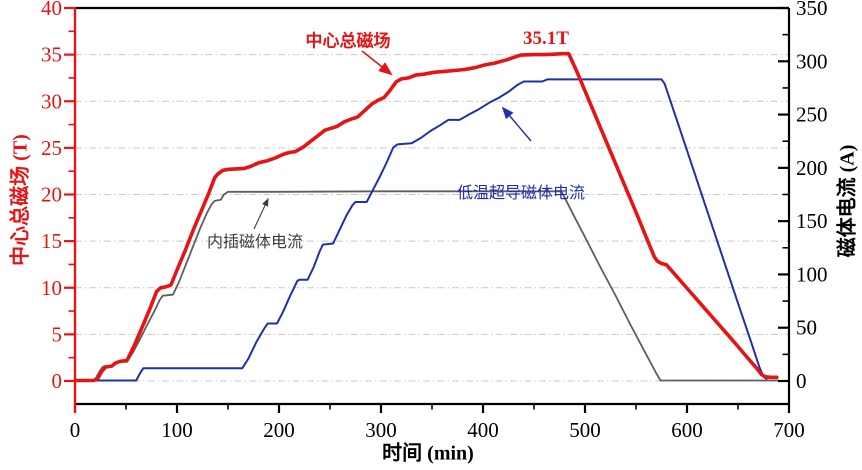 The width and height of the screenshot is (862, 470). What do you see at coordinates (585, 430) in the screenshot?
I see `bottom-tick-label: 500` at bounding box center [585, 430].